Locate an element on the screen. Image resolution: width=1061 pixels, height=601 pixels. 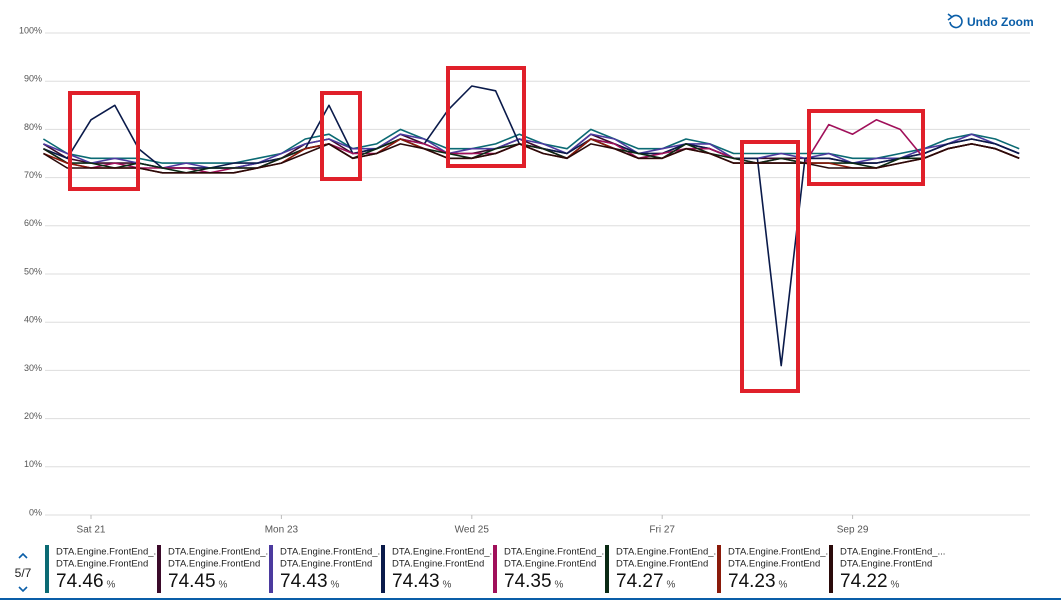
y-tick-label: 70% is located at coordinates (33, 175).